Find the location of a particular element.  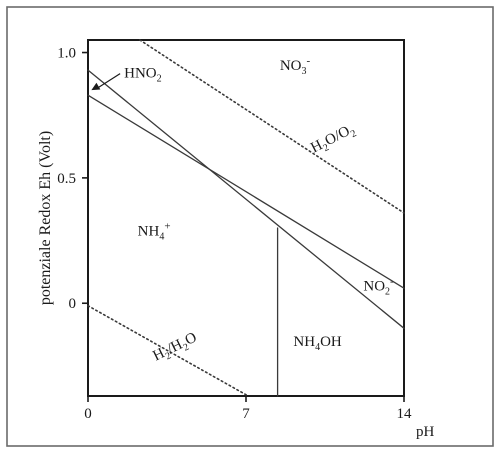

label-h2-h2o-part: /H is located at coordinates (175, 347).